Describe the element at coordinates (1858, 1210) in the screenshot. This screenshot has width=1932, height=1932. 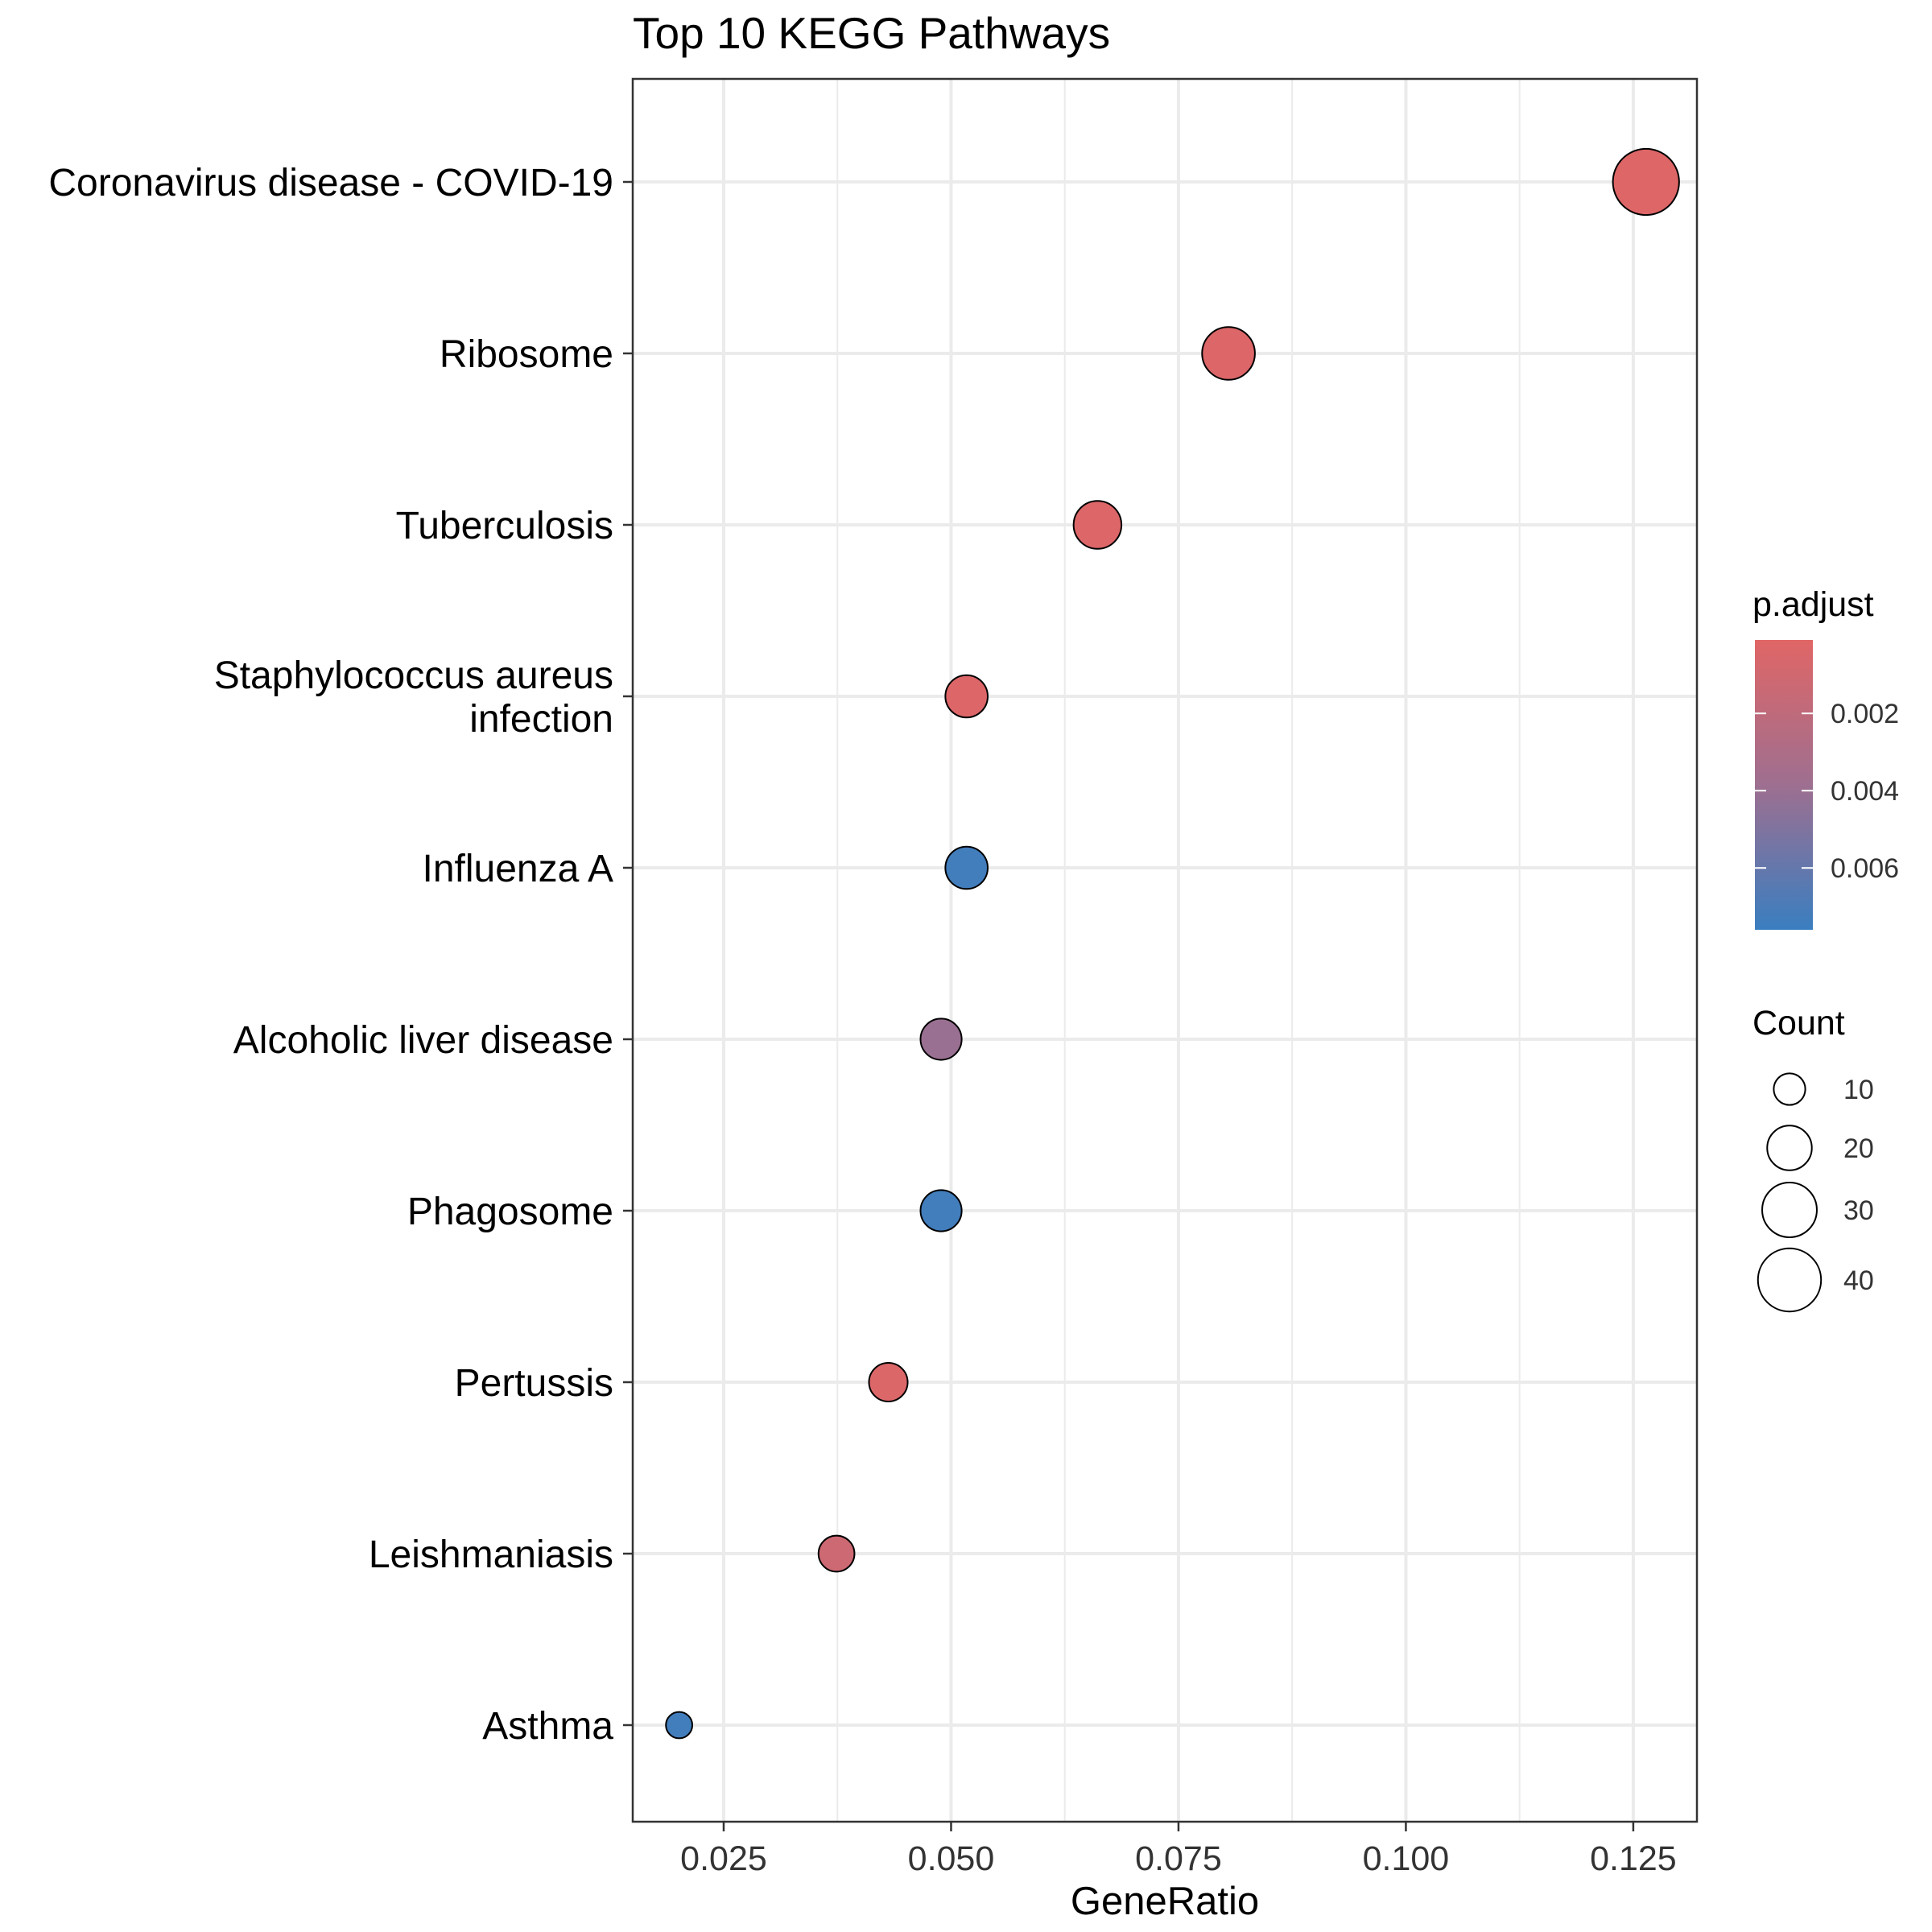
I see `size-legend-label: 30` at that location.